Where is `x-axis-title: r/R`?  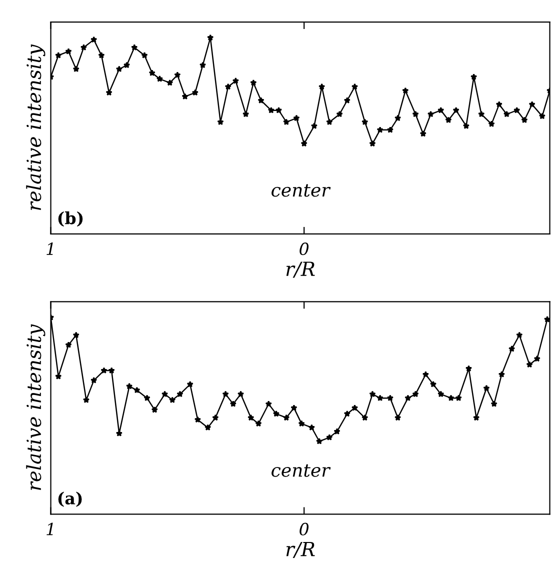
x-axis-title: r/R is located at coordinates (300, 270).